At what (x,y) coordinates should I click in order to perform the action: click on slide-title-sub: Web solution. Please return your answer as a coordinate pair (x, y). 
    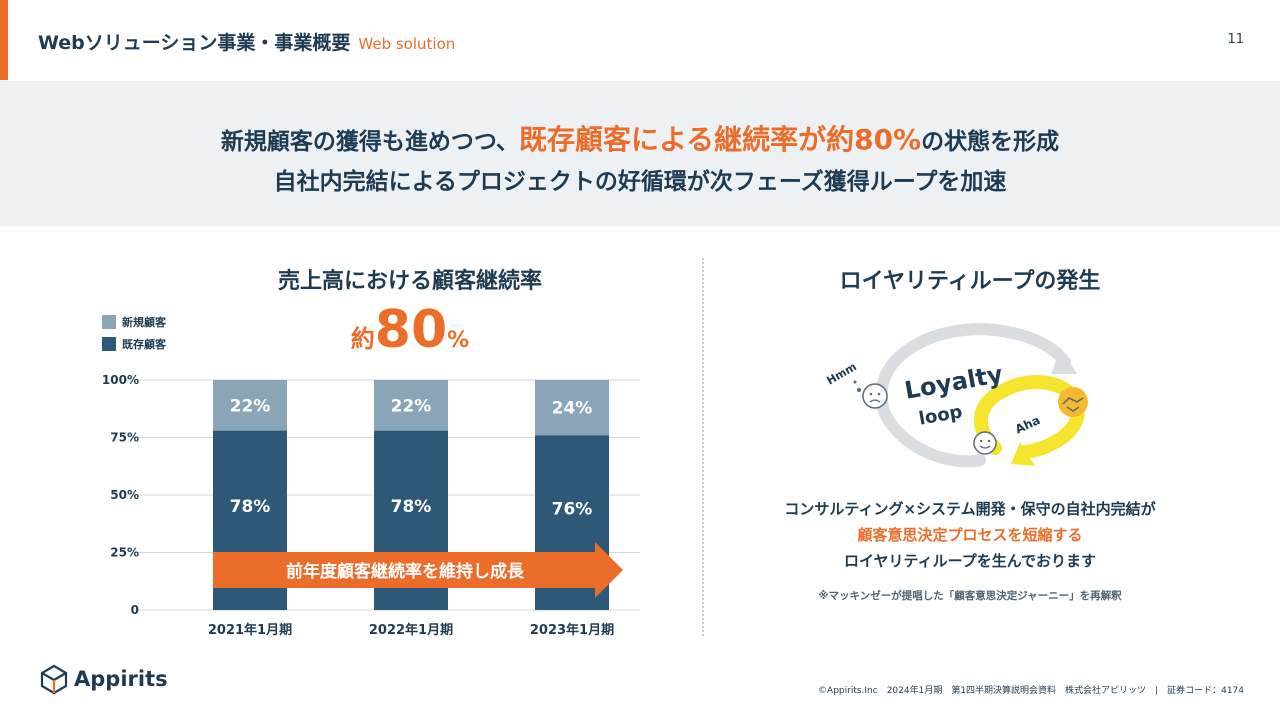
    Looking at the image, I should click on (407, 44).